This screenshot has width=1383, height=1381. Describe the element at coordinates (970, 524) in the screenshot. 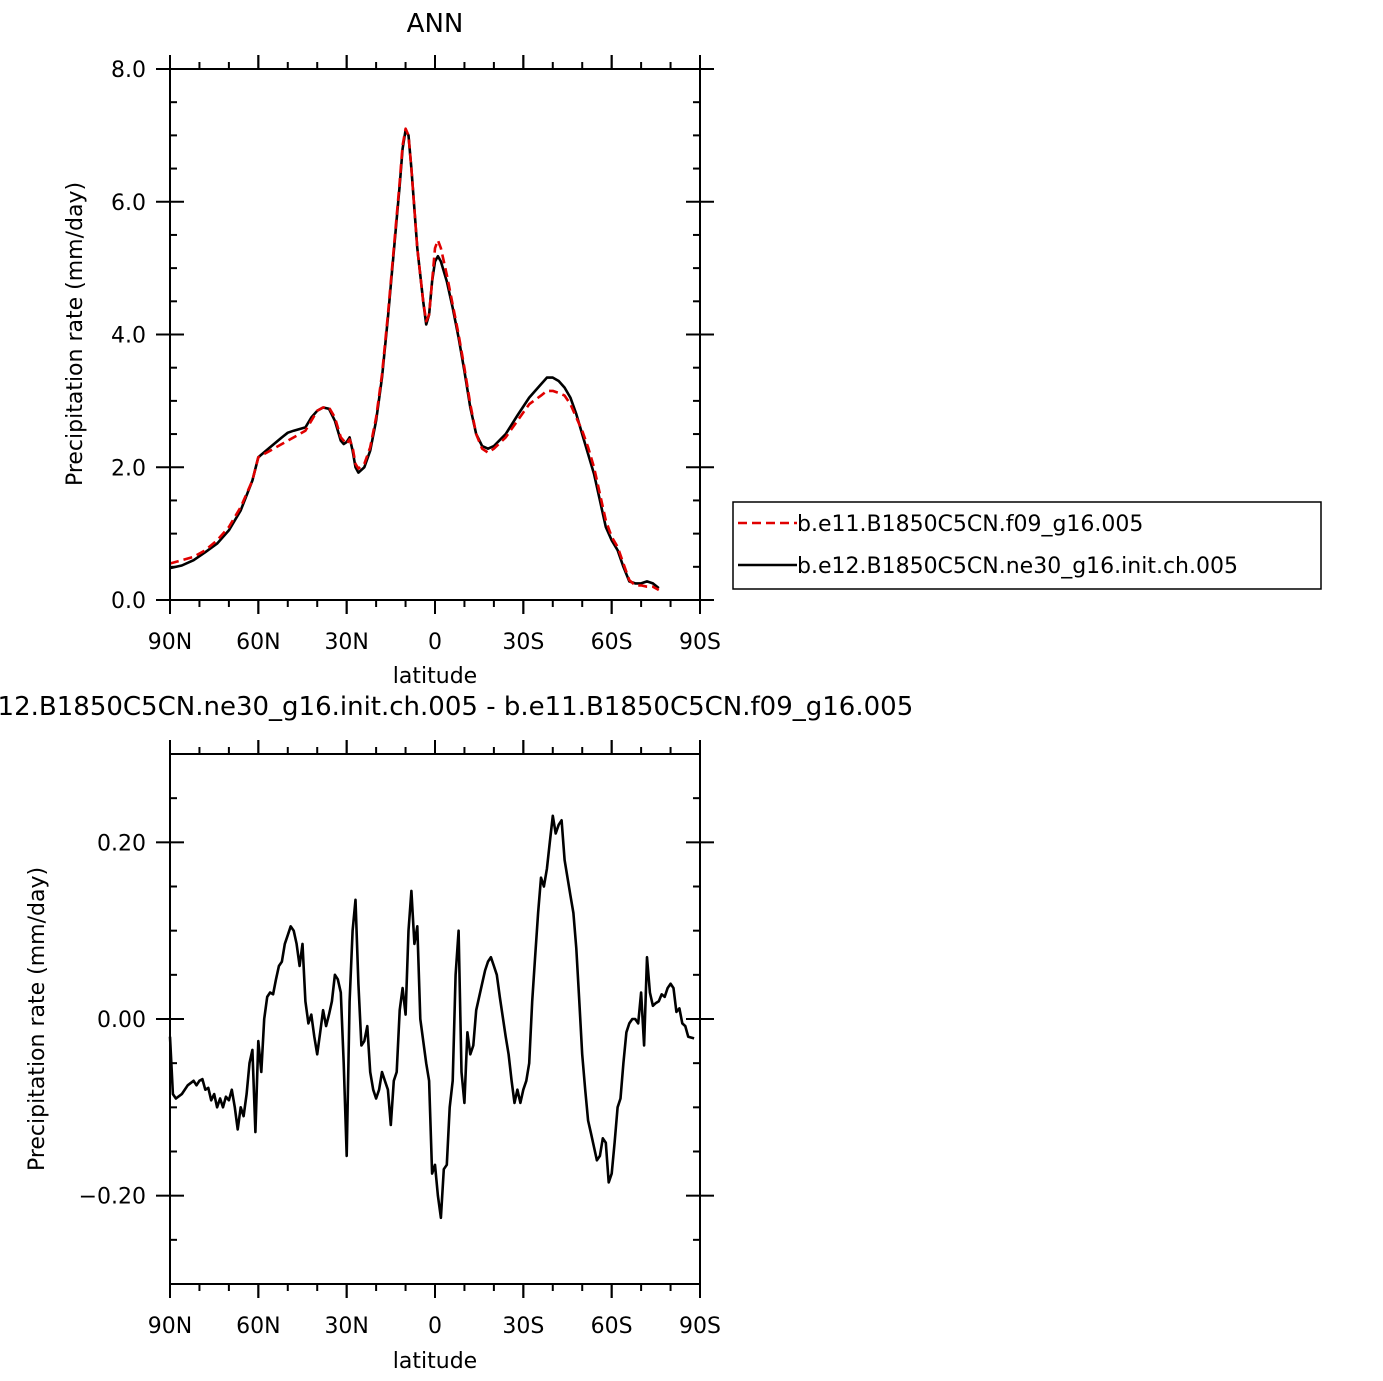

I see `legend-entry-1: b.e11.B1850C5CN.f09_g16.005` at that location.